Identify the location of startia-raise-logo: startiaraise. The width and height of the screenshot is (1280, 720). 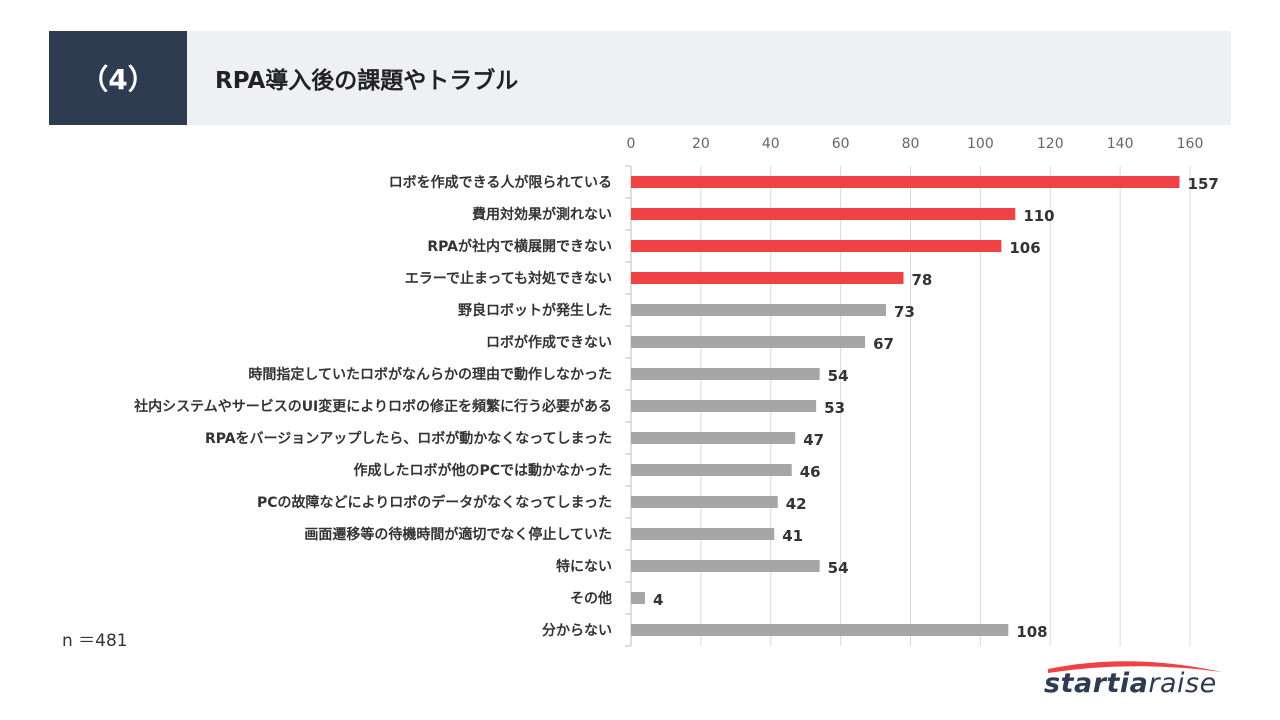
(1135, 681).